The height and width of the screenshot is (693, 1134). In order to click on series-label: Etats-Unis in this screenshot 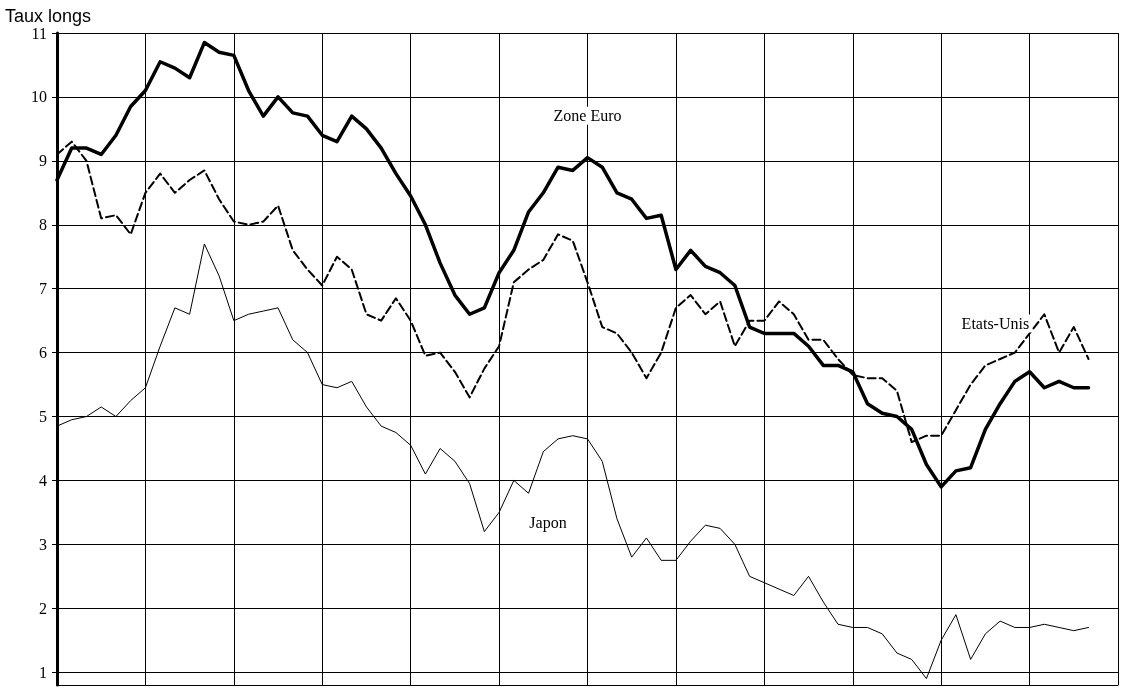, I will do `click(995, 323)`.